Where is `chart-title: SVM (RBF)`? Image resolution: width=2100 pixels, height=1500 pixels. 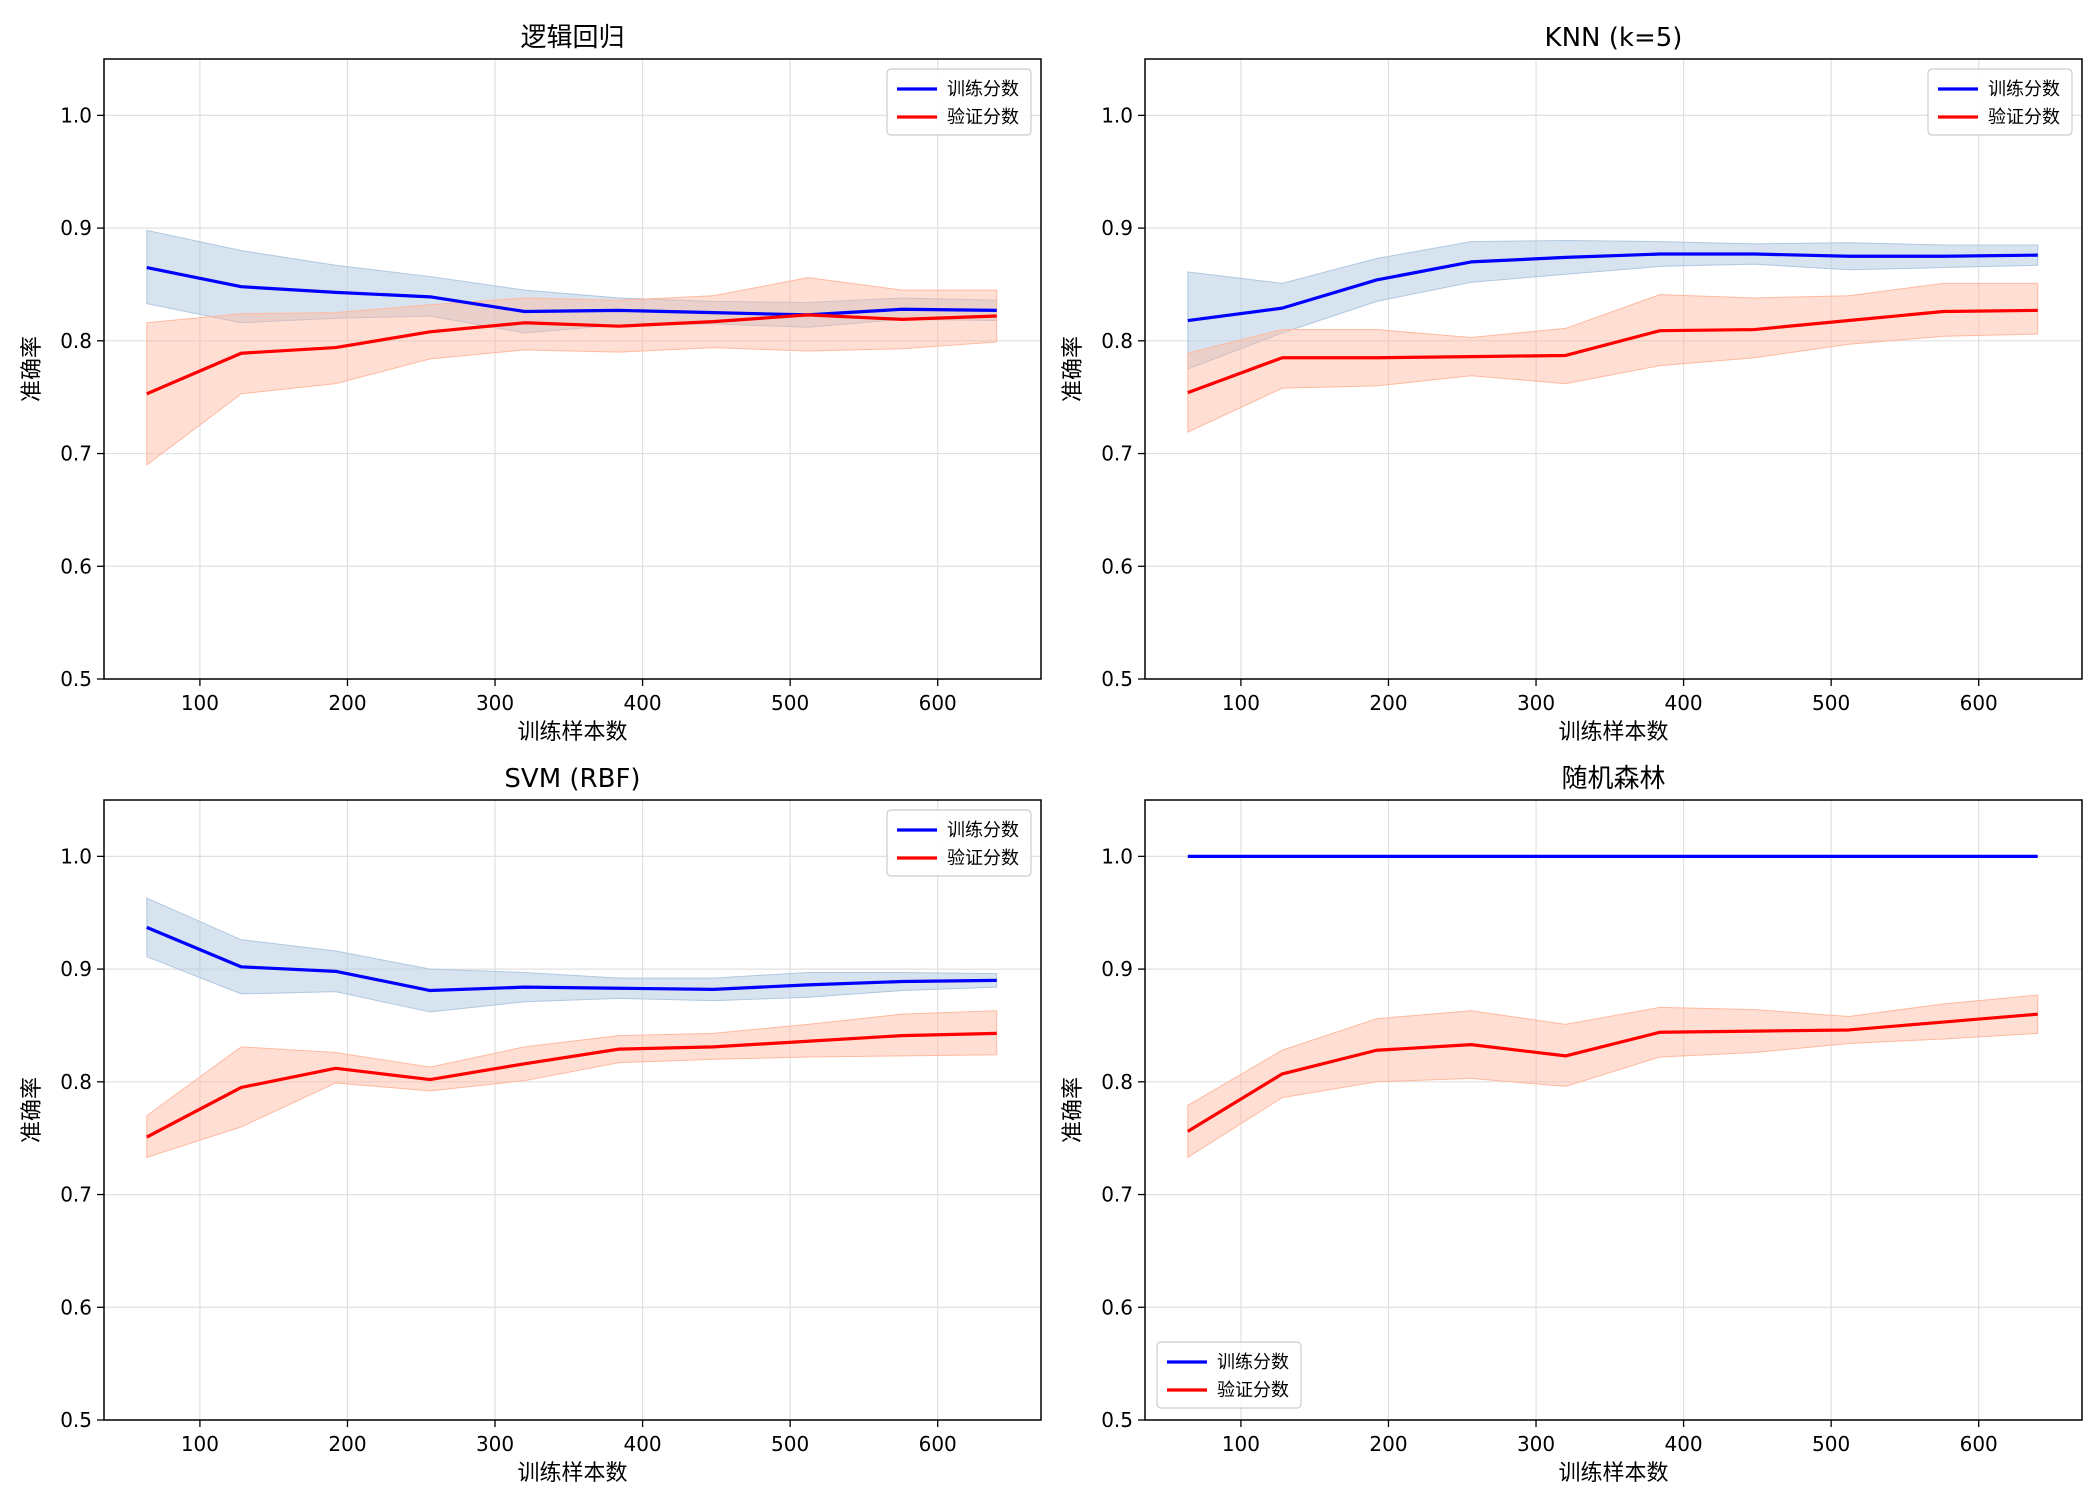
chart-title: SVM (RBF) is located at coordinates (572, 779).